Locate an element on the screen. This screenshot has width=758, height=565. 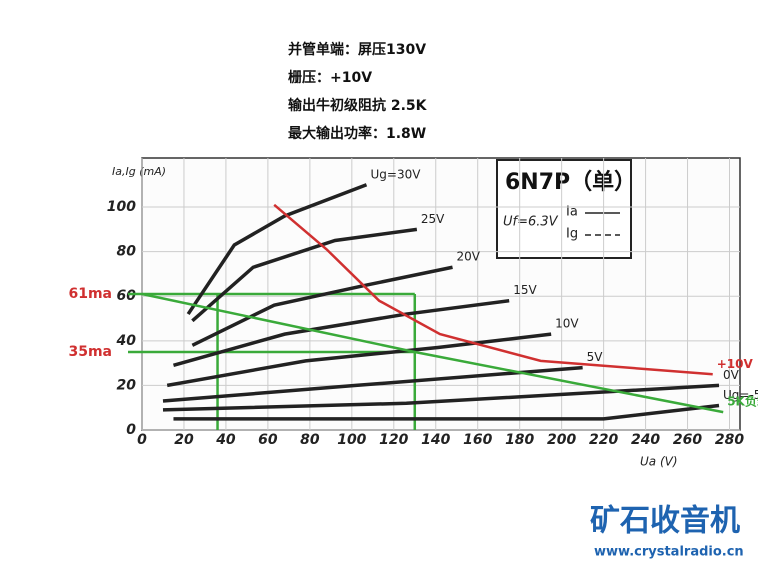
x-tick-label: 180 is located at coordinates (519, 440).